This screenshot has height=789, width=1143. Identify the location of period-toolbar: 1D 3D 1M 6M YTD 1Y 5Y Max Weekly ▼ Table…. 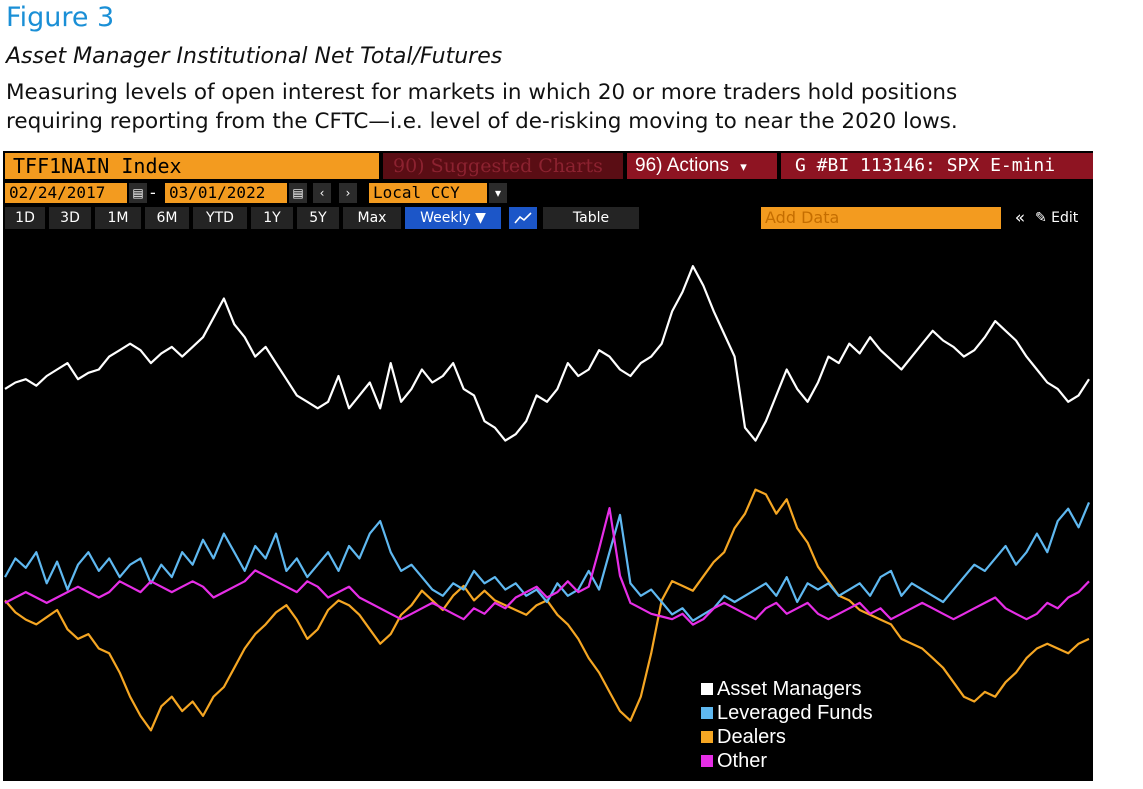
(548, 218).